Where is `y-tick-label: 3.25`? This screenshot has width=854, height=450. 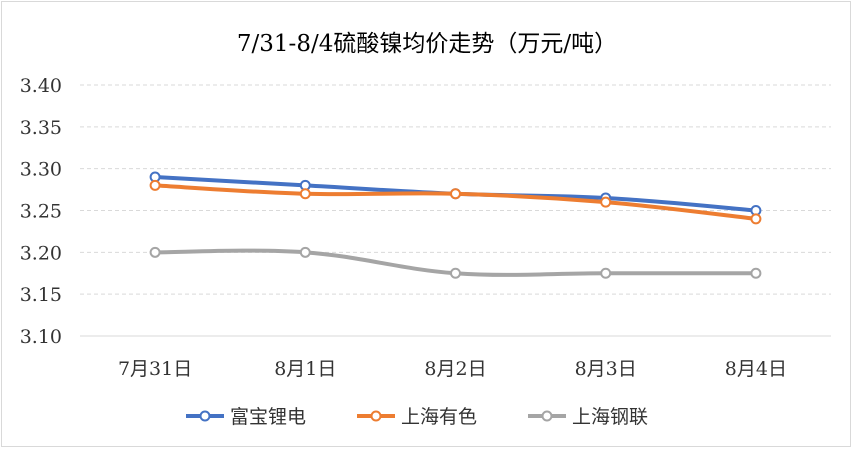 y-tick-label: 3.25 is located at coordinates (41, 212).